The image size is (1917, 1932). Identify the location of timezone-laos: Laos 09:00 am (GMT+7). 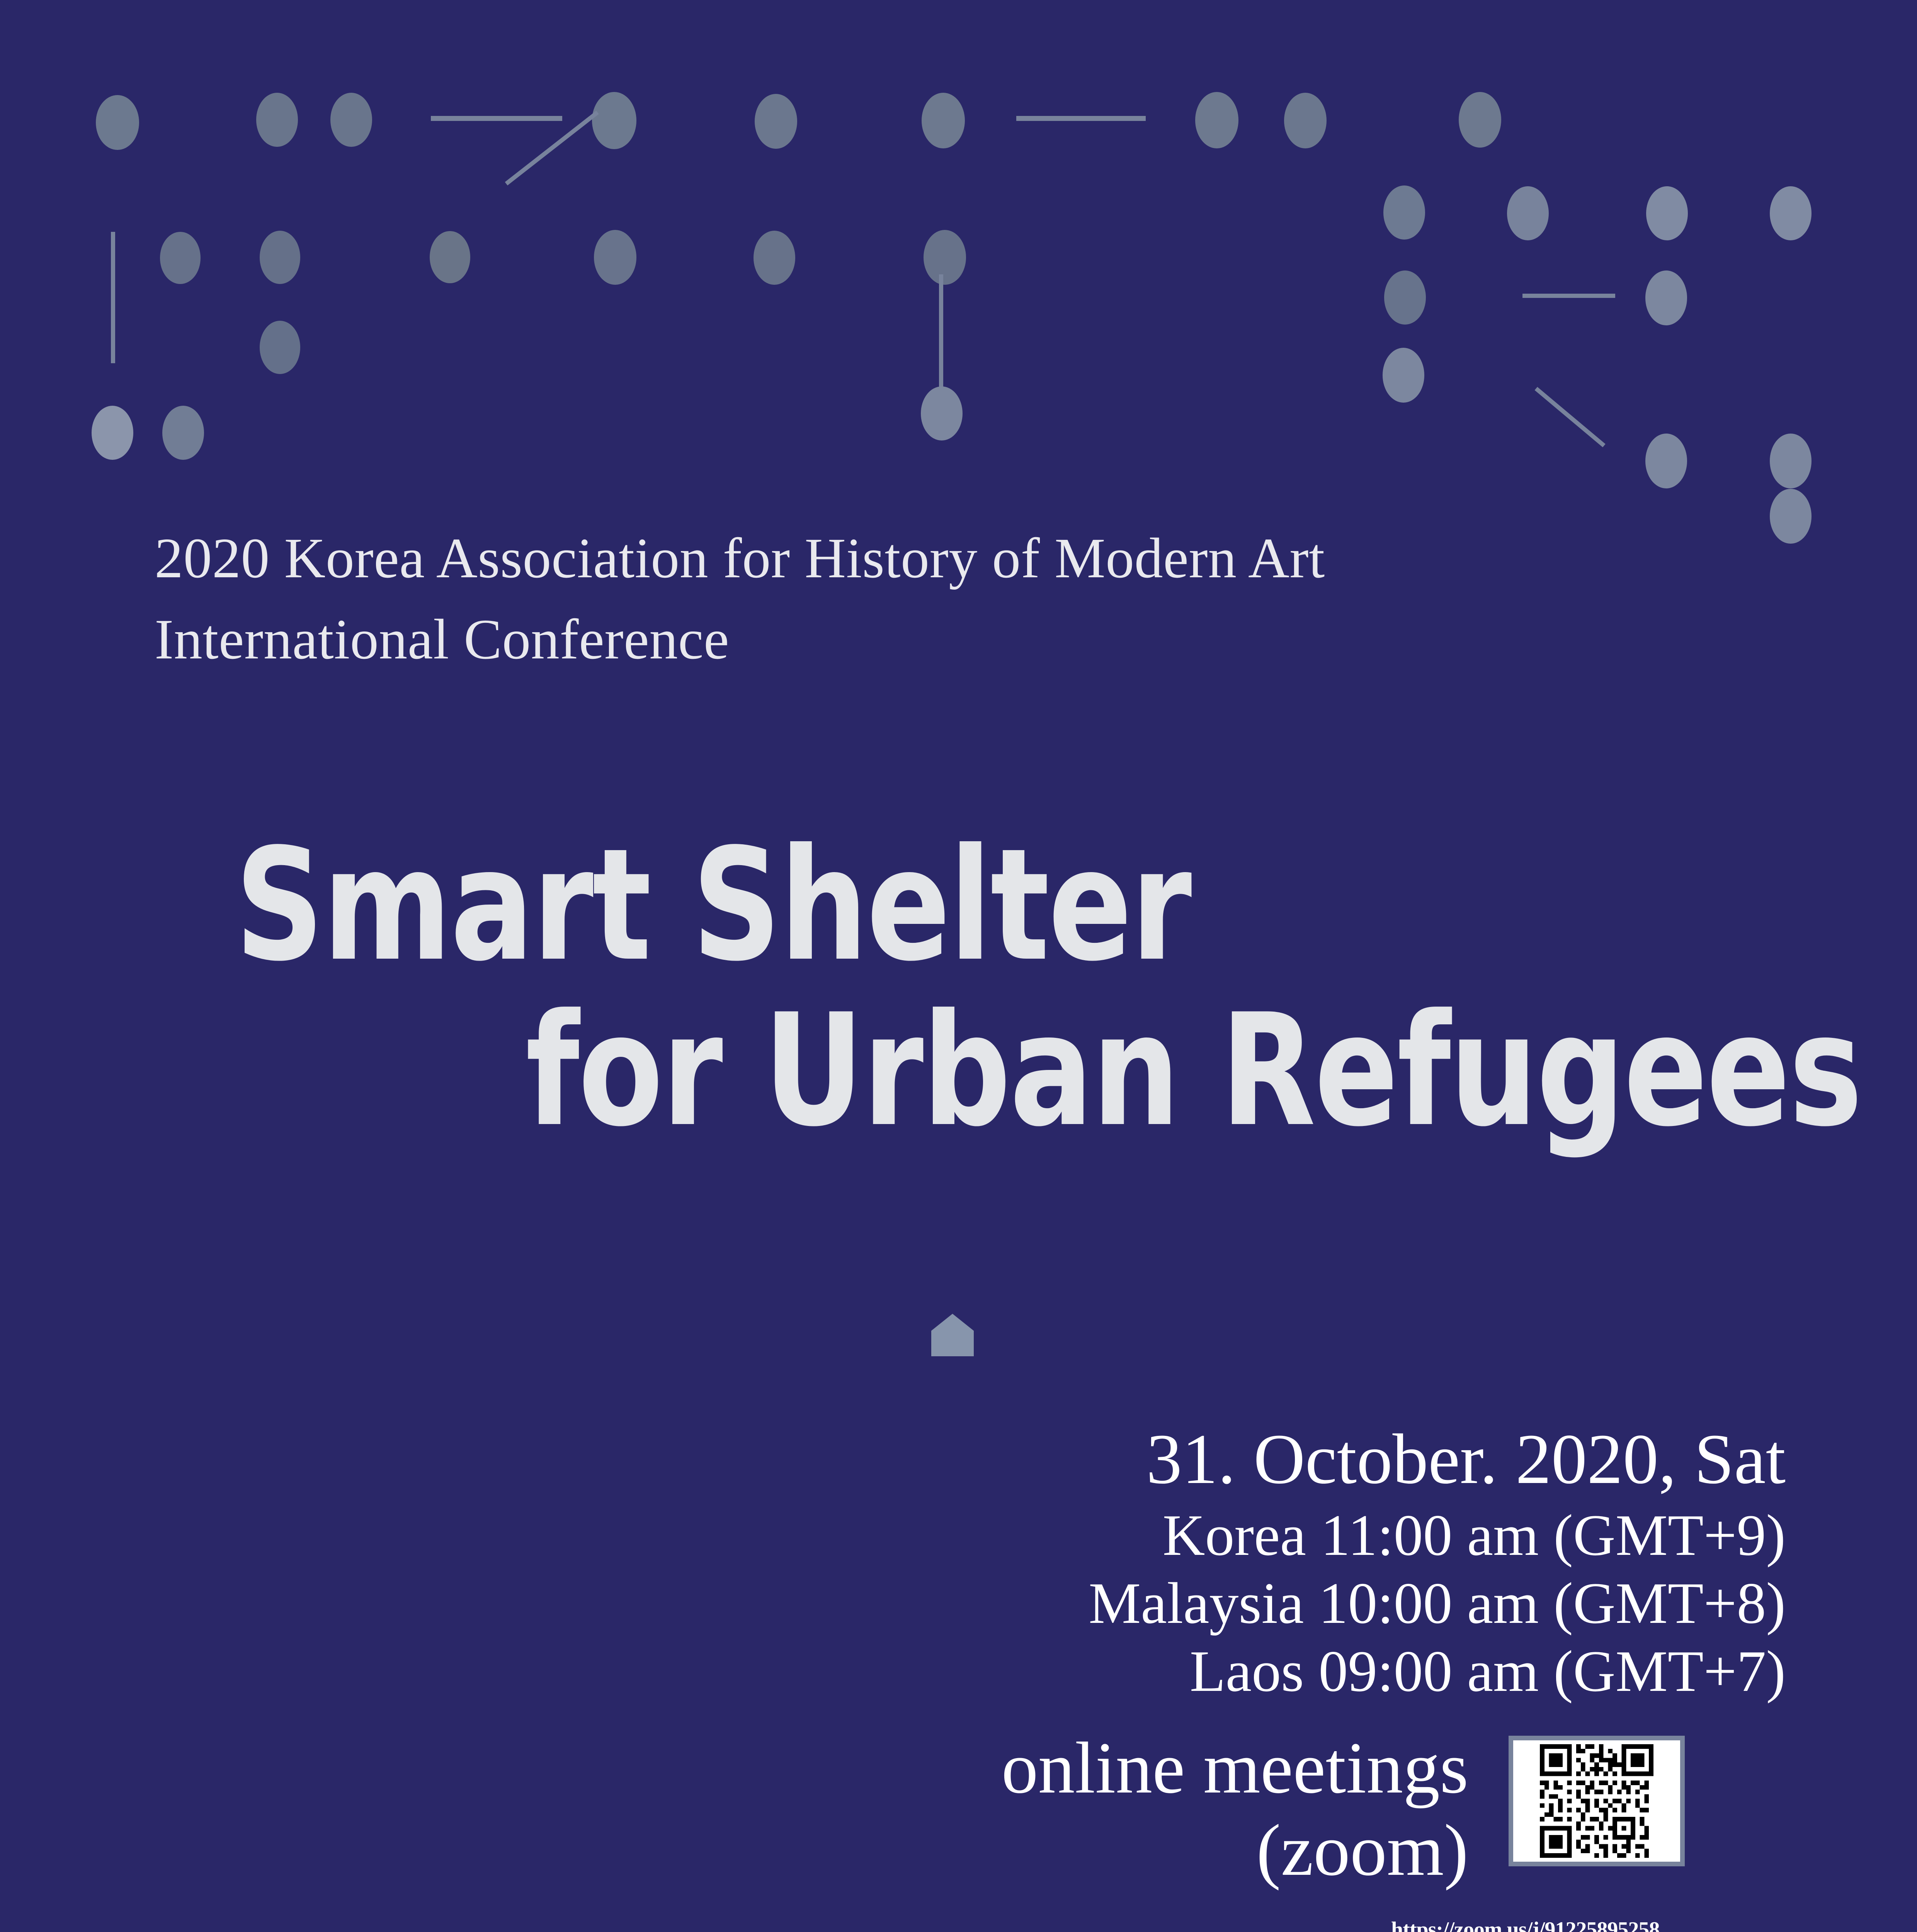
(1487, 1671).